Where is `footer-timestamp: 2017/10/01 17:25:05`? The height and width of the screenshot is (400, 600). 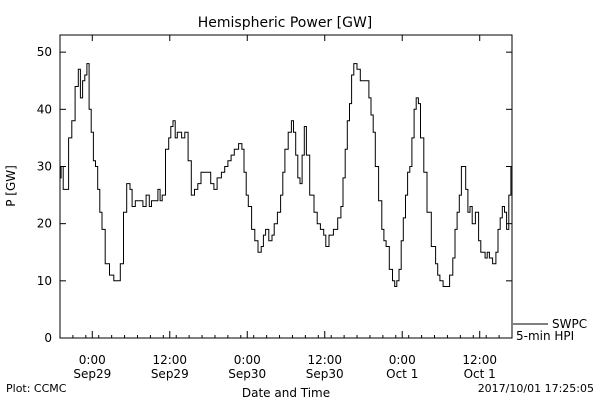
footer-timestamp: 2017/10/01 17:25:05 is located at coordinates (535, 388).